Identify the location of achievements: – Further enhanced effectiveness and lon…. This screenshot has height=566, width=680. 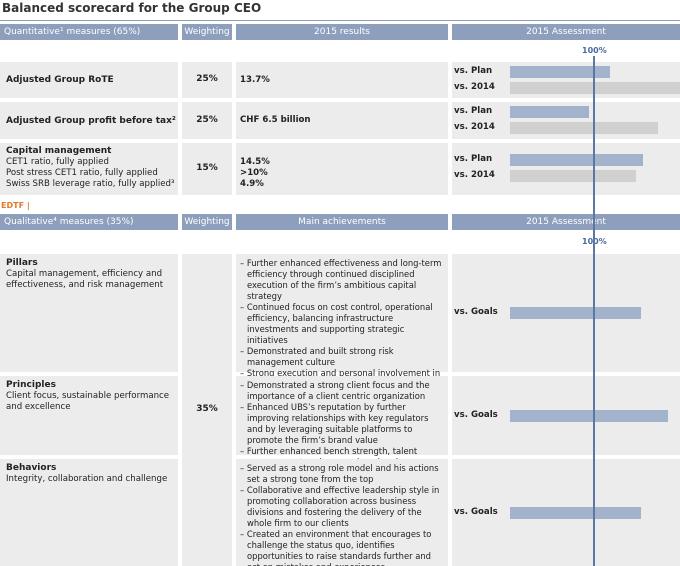
(343, 324).